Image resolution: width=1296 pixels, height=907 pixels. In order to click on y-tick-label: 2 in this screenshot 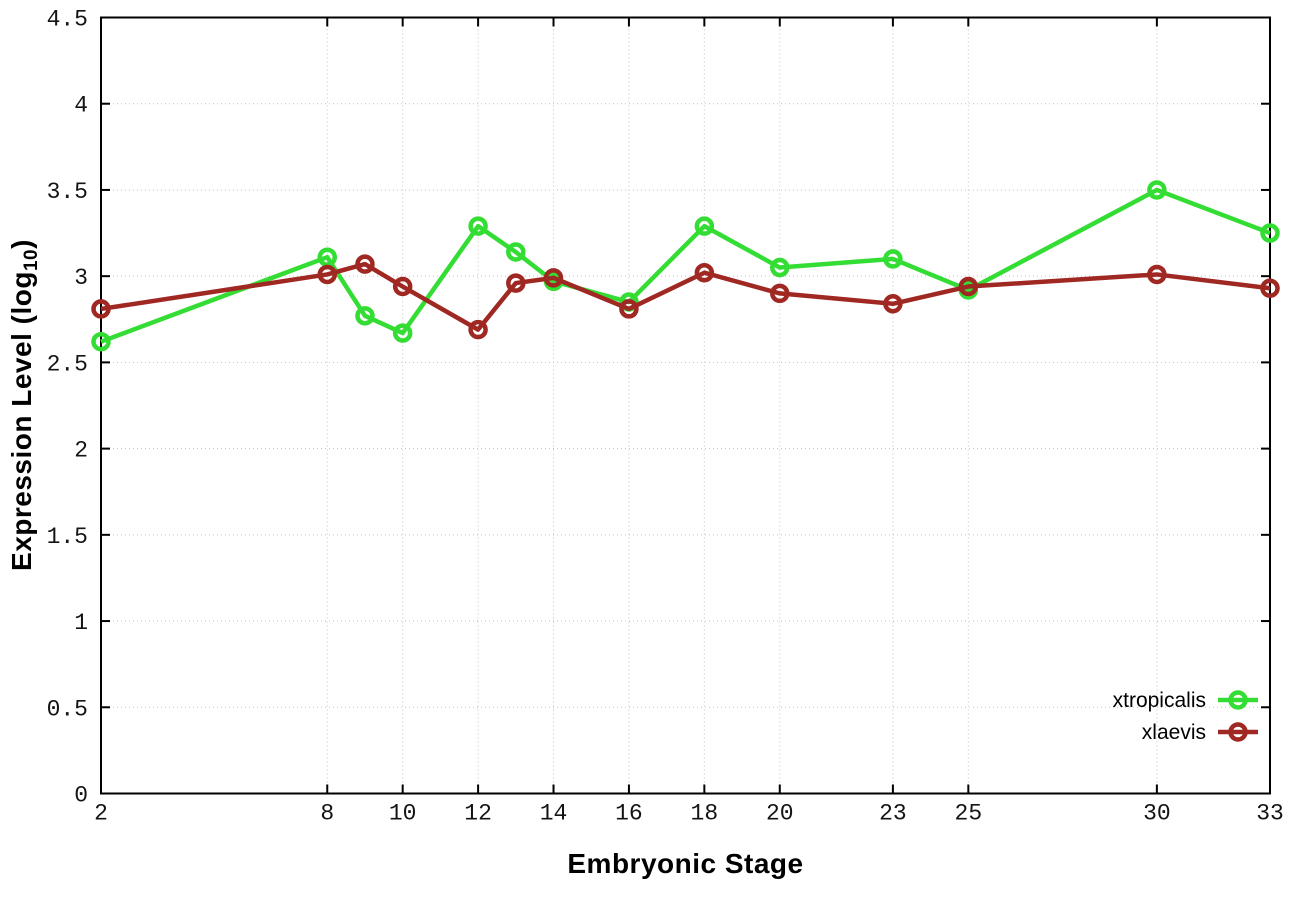, I will do `click(81, 451)`.